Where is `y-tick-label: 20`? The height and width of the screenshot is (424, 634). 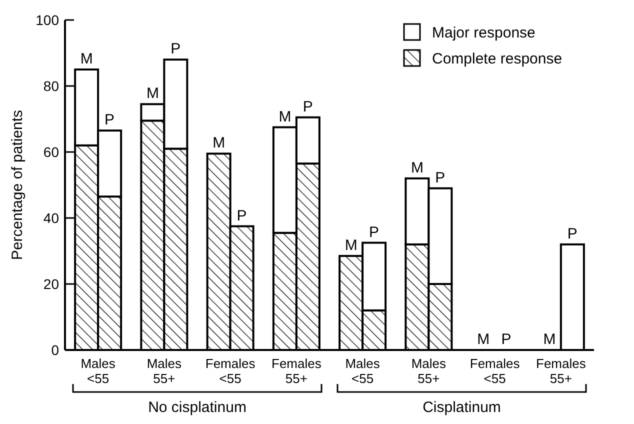 y-tick-label: 20 is located at coordinates (51, 284).